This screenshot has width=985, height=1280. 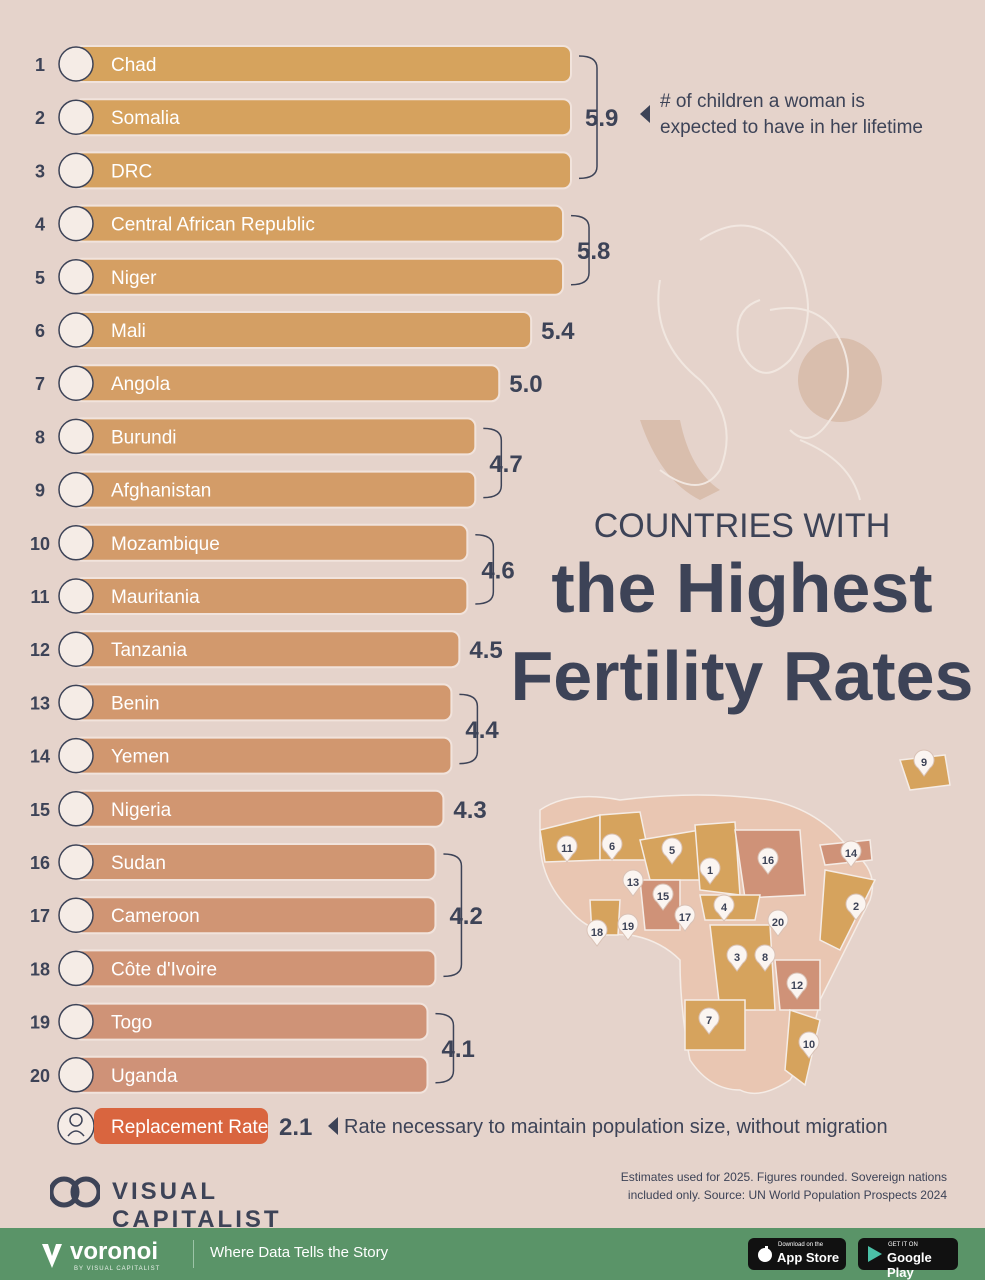 What do you see at coordinates (40, 916) in the screenshot?
I see `rank-label: 17` at bounding box center [40, 916].